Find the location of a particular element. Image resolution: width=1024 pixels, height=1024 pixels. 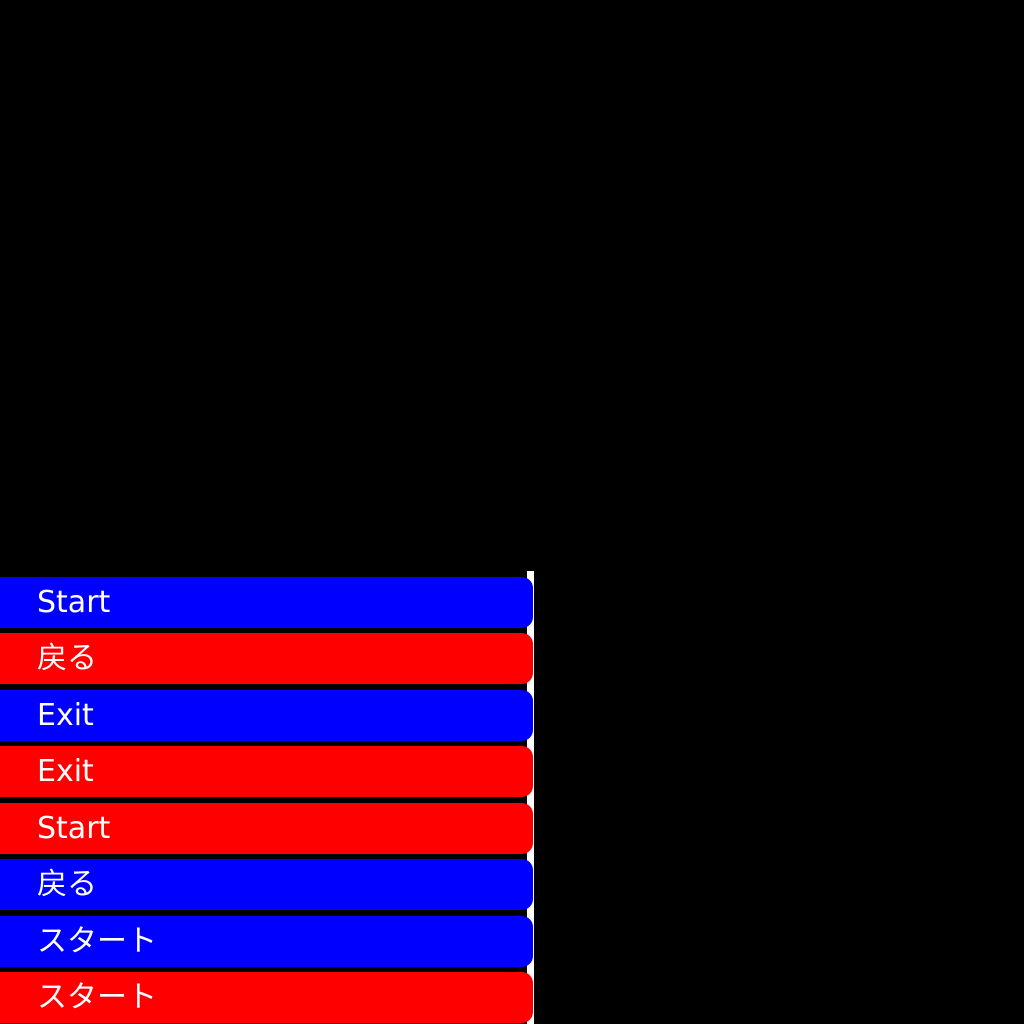

menu-button-3: Exit is located at coordinates (266, 715).